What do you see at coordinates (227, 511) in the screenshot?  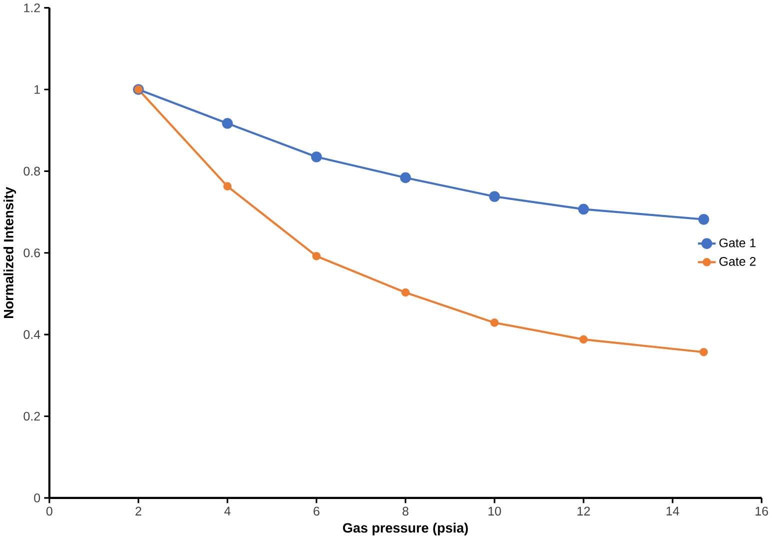 I see `x-tick-label: 4` at bounding box center [227, 511].